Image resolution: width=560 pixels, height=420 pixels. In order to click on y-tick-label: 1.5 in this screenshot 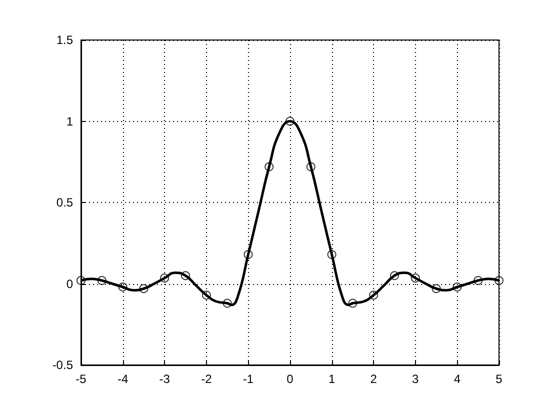, I will do `click(65, 40)`.